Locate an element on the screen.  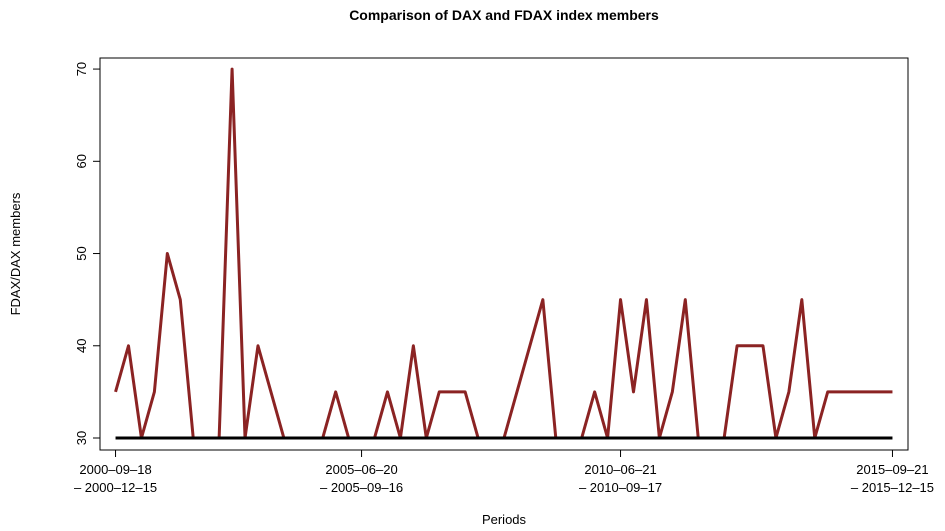
y-tick-label: 30 is located at coordinates (81, 438).